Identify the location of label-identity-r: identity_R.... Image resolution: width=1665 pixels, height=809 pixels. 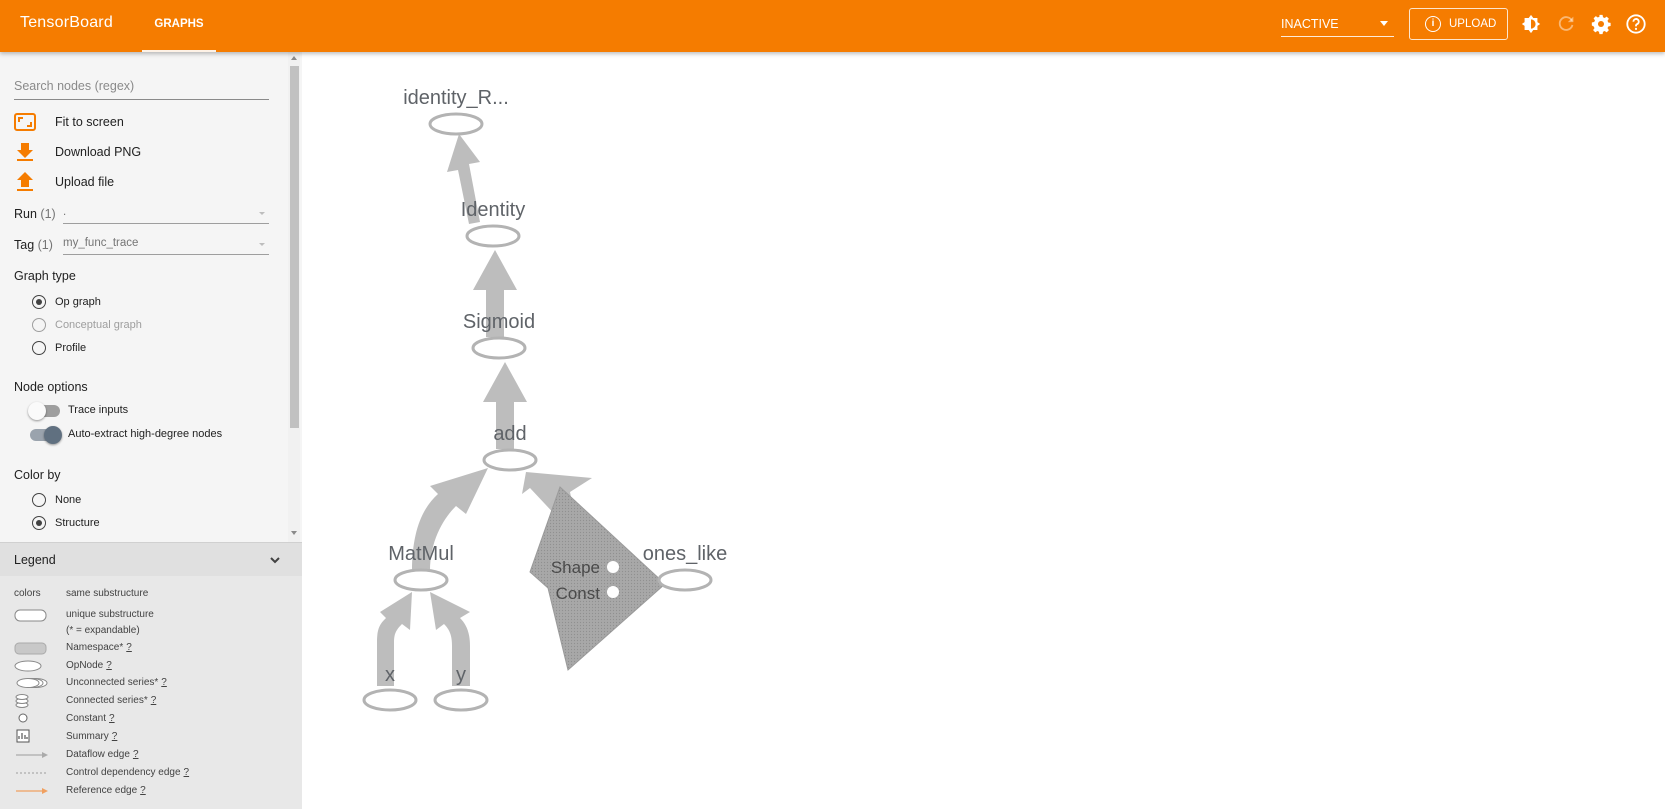
(456, 98).